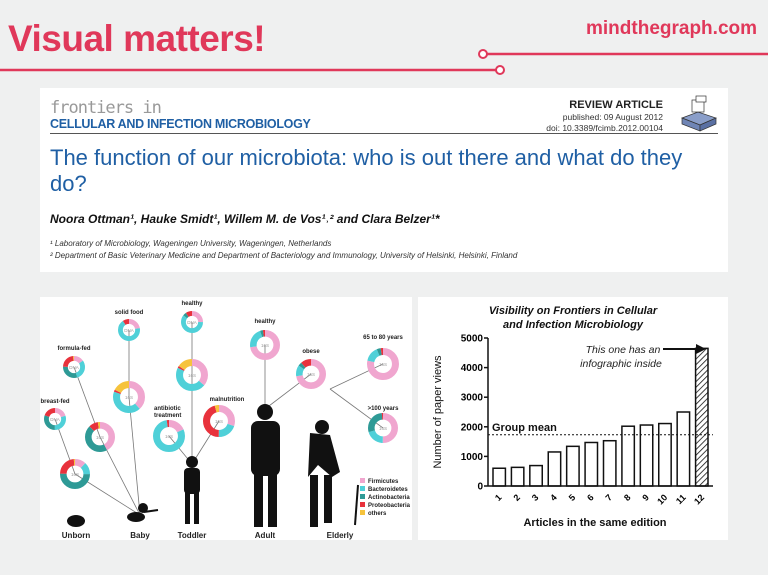 The image size is (768, 575). Describe the element at coordinates (662, 499) in the screenshot. I see `x-tick-label: 10` at that location.